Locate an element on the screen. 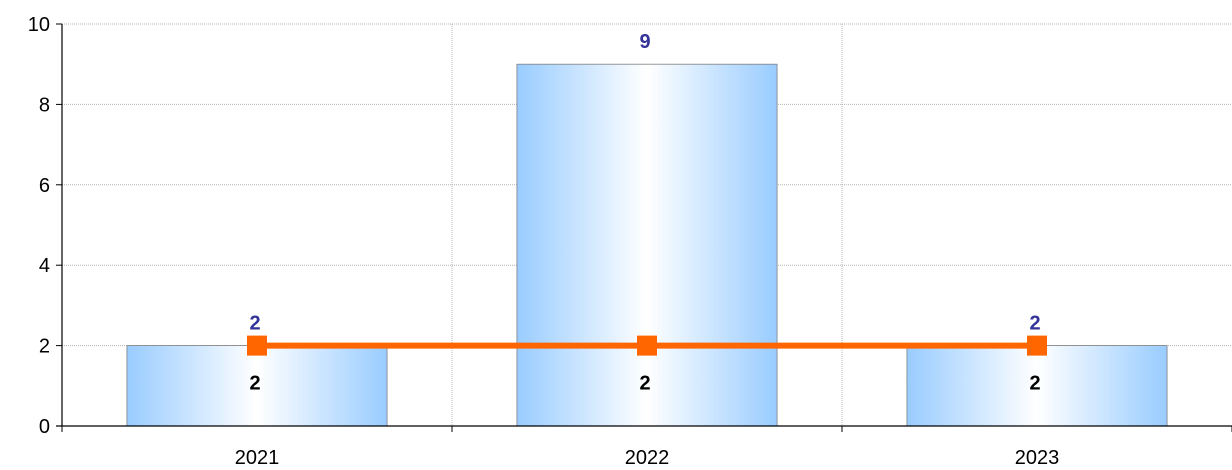 This screenshot has width=1232, height=470. x-tick-label: 2021 is located at coordinates (257, 458).